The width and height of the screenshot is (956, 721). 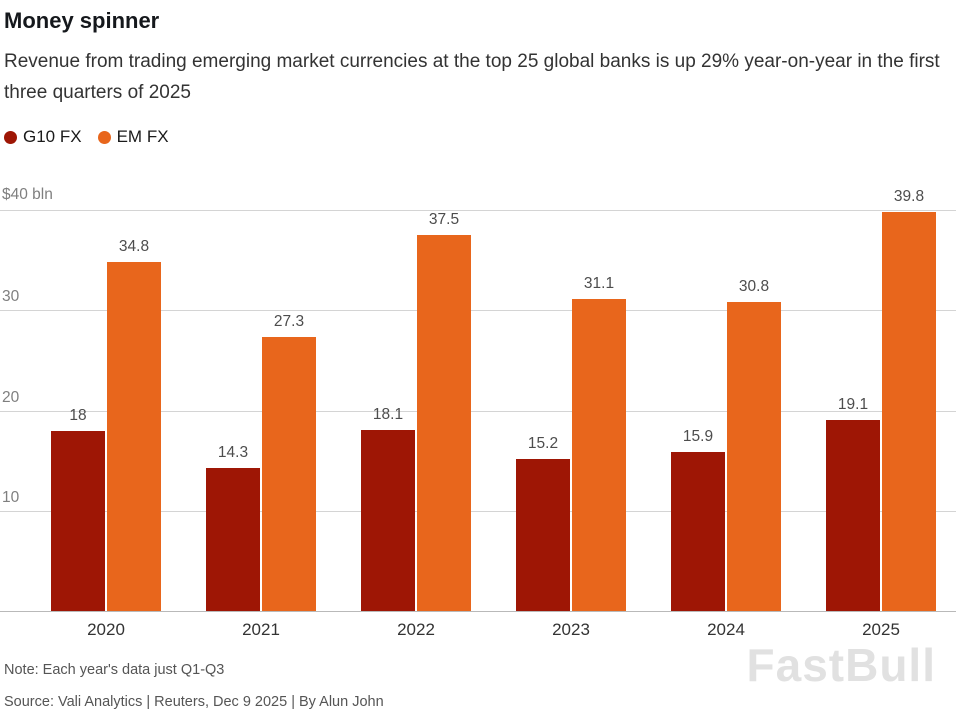 What do you see at coordinates (599, 443) in the screenshot?
I see `bar-em-fx-2023: 31.1` at bounding box center [599, 443].